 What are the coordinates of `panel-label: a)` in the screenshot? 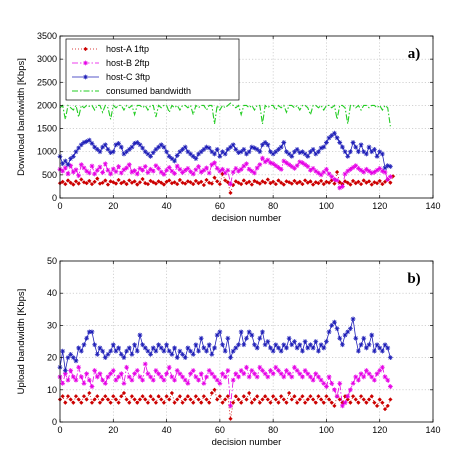 It's located at (414, 54).